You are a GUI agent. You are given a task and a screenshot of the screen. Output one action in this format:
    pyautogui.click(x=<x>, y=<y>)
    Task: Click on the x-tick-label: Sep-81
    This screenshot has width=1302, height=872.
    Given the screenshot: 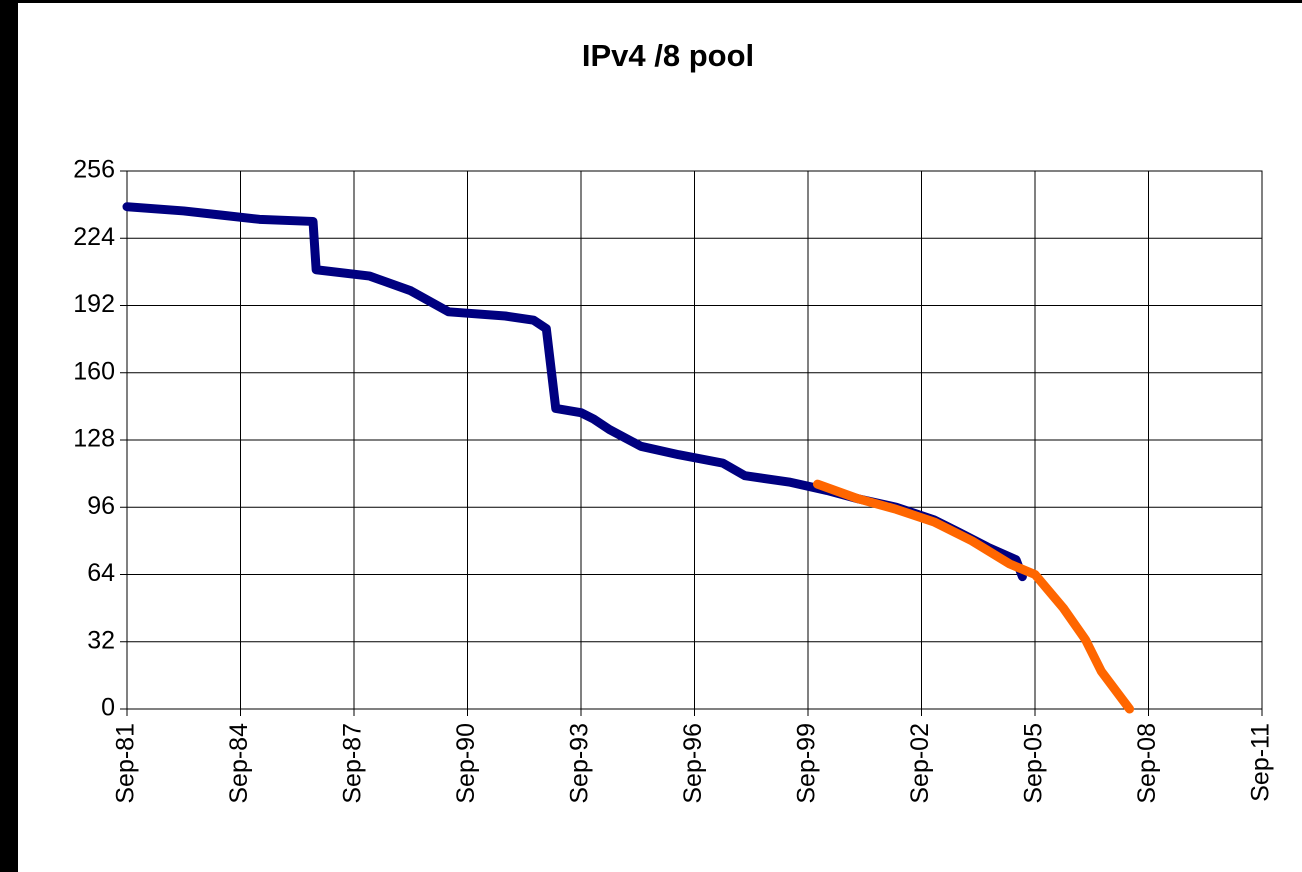 What is the action you would take?
    pyautogui.click(x=126, y=763)
    